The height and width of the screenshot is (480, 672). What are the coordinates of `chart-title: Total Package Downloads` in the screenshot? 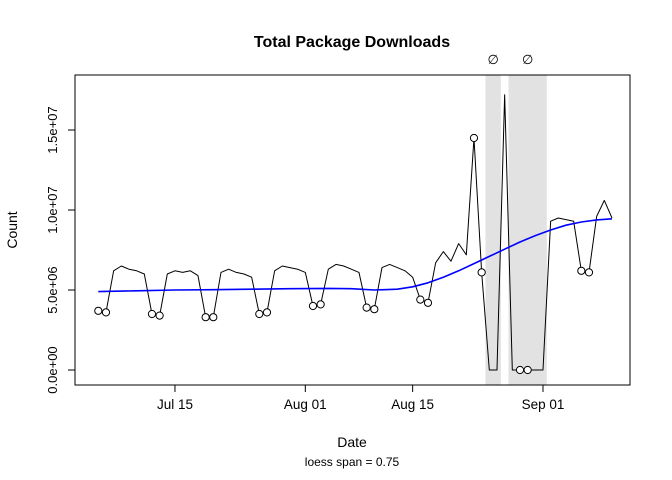 It's located at (352, 42).